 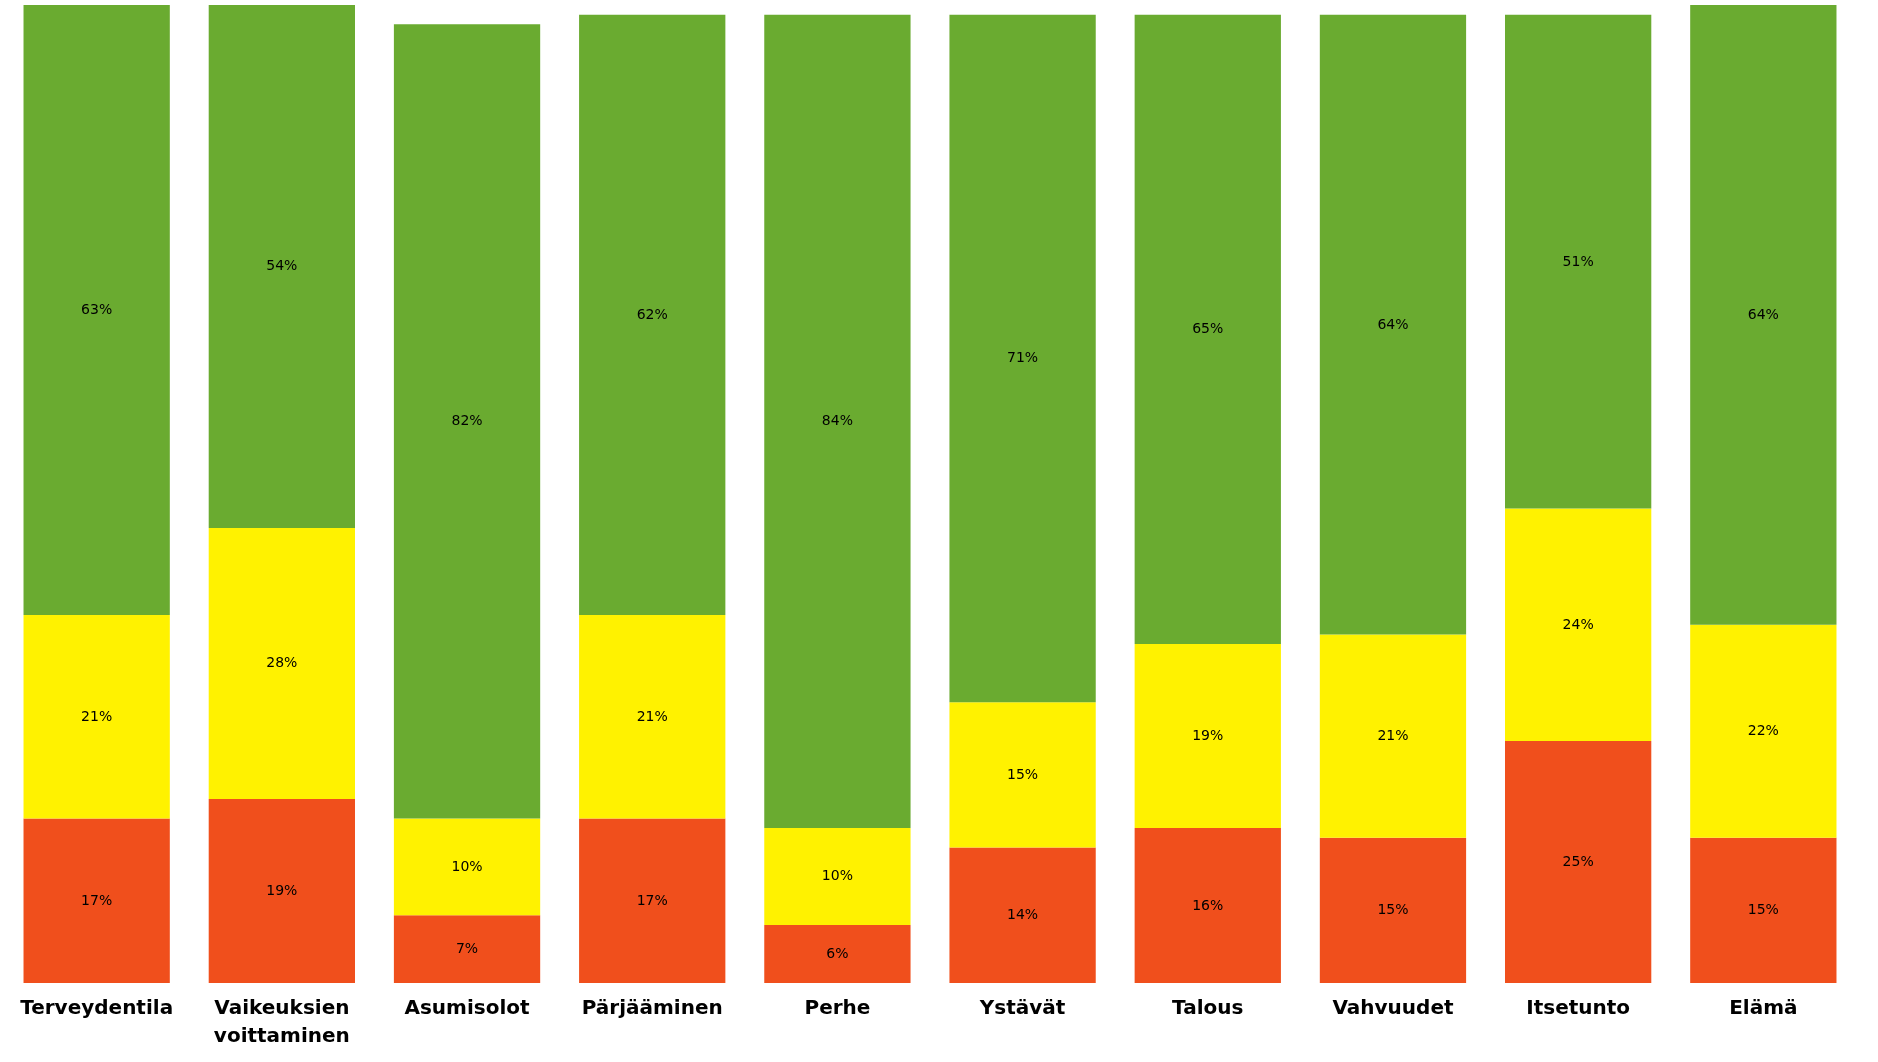 I want to click on x-tick-label: Perhe, so click(x=837, y=1006).